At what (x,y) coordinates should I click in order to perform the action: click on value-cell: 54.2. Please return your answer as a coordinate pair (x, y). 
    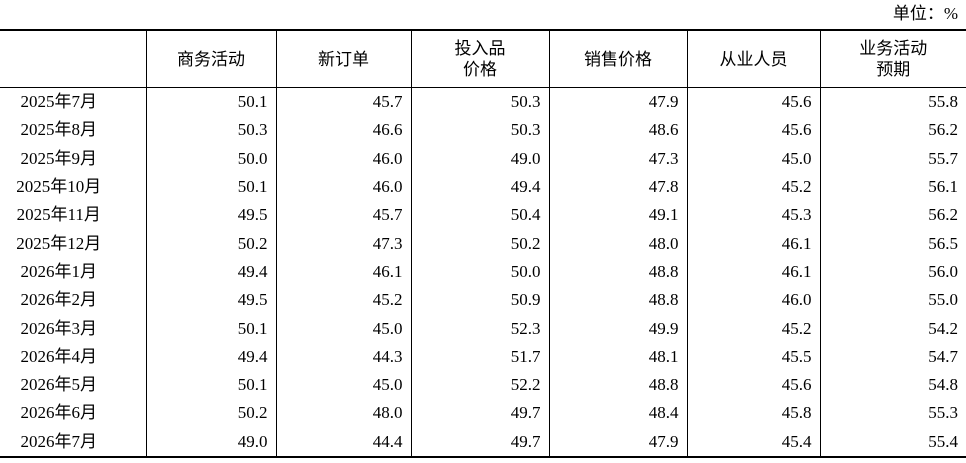
    Looking at the image, I should click on (892, 328).